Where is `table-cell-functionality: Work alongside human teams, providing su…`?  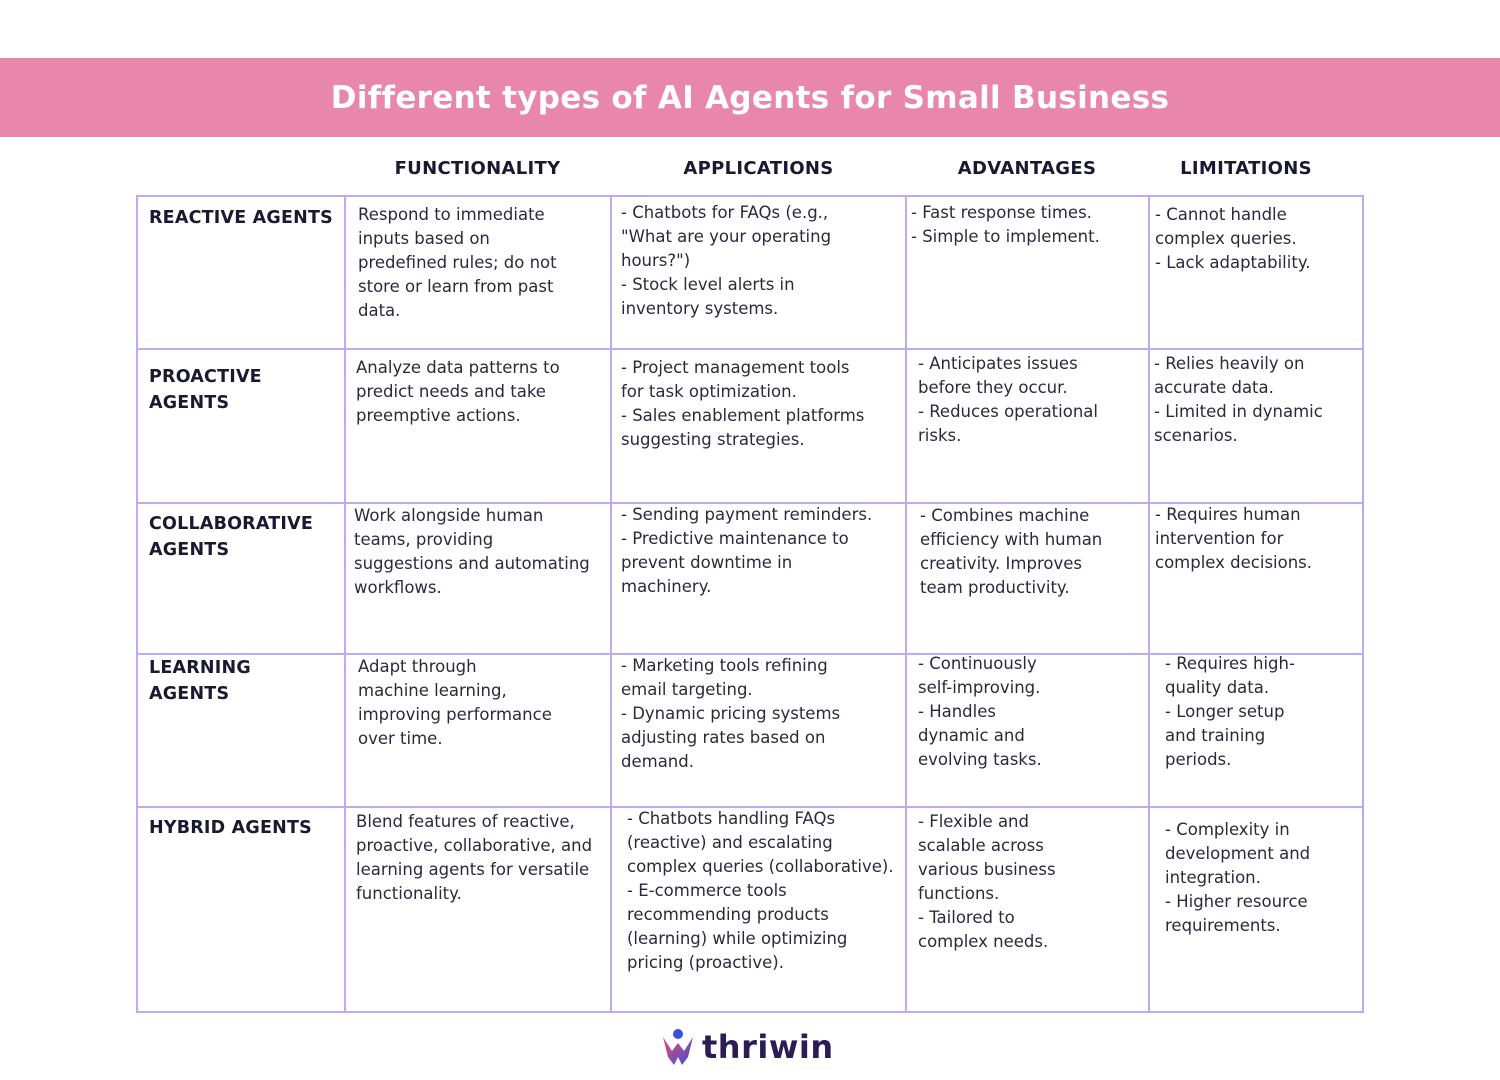
table-cell-functionality: Work alongside human teams, providing su… is located at coordinates (472, 551).